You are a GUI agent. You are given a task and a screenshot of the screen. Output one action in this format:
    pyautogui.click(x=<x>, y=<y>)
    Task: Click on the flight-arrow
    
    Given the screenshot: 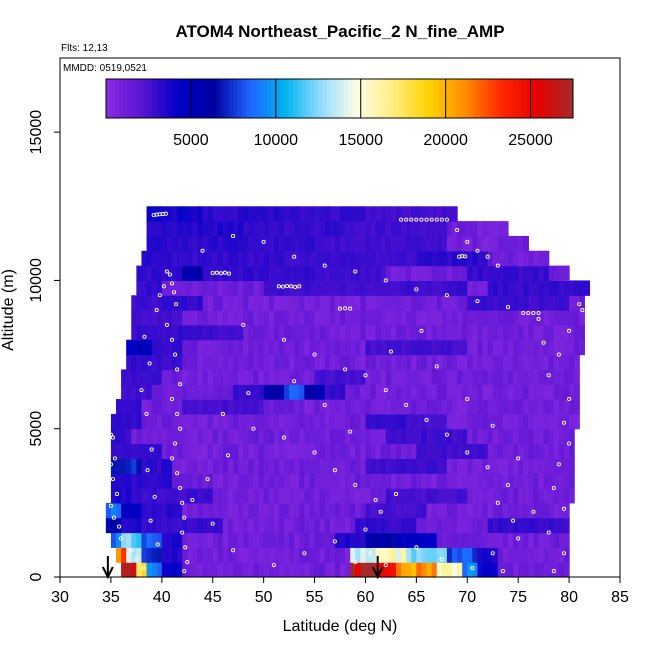 What is the action you would take?
    pyautogui.click(x=107, y=568)
    